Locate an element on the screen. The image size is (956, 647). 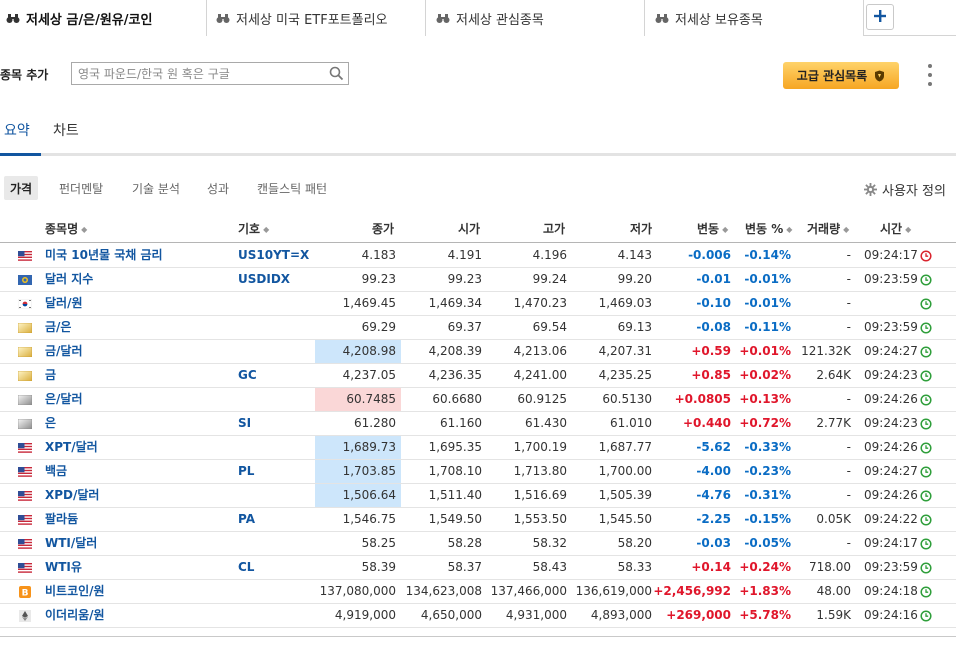
column-open: 시가 is located at coordinates (469, 229).